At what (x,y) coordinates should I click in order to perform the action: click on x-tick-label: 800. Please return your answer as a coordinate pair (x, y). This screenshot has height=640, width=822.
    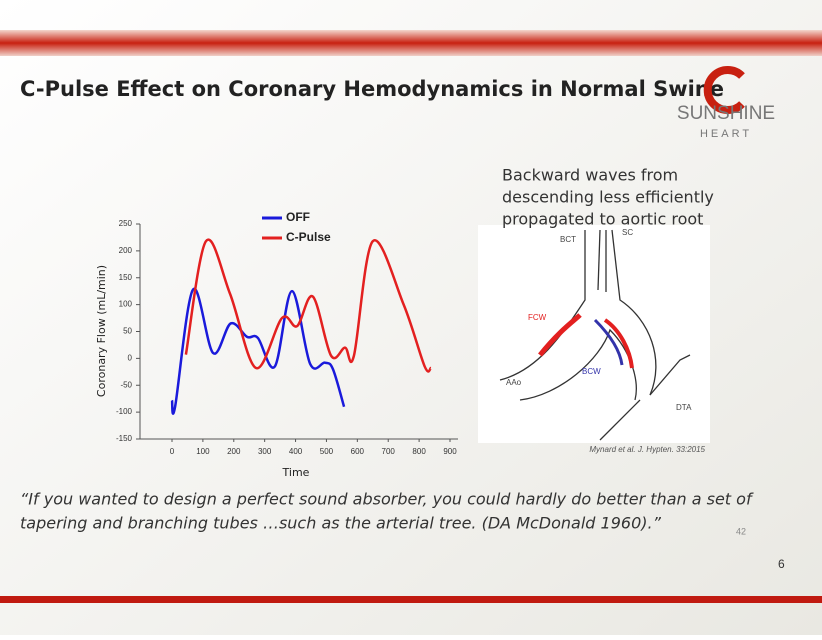
    Looking at the image, I should click on (419, 451).